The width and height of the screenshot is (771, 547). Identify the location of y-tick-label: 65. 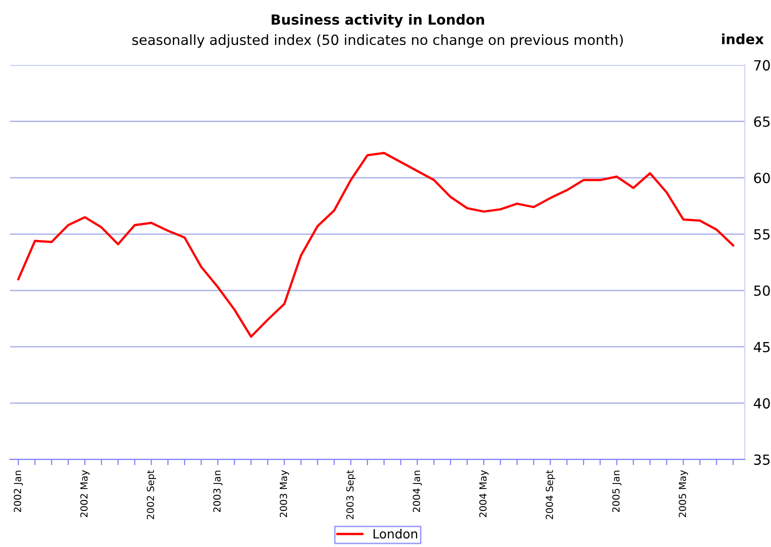
(762, 121).